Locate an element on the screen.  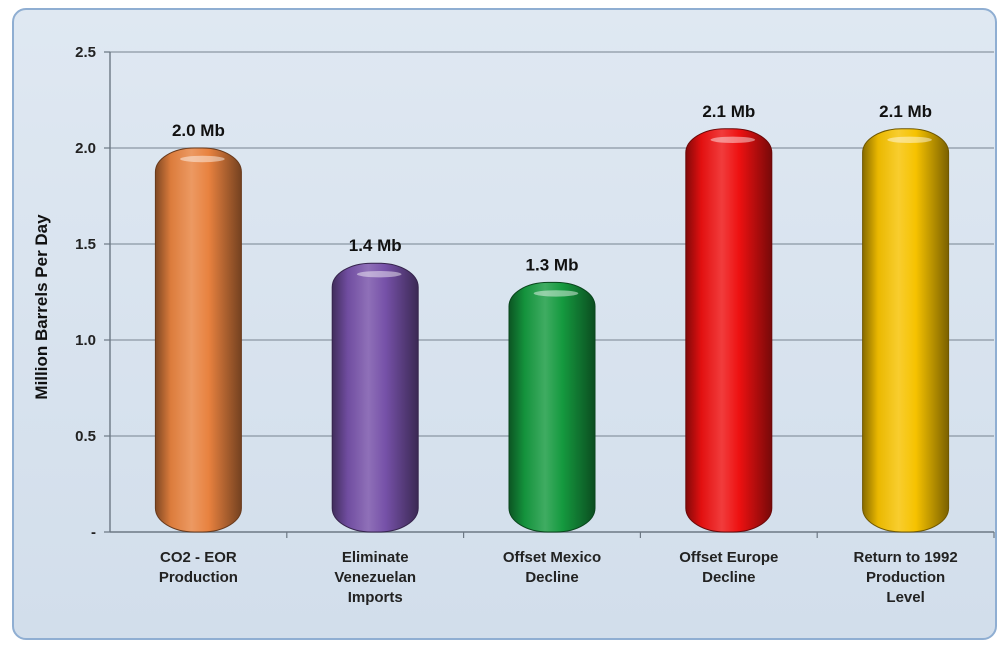
x-category-label-line: Return to 1992 is located at coordinates (905, 557).